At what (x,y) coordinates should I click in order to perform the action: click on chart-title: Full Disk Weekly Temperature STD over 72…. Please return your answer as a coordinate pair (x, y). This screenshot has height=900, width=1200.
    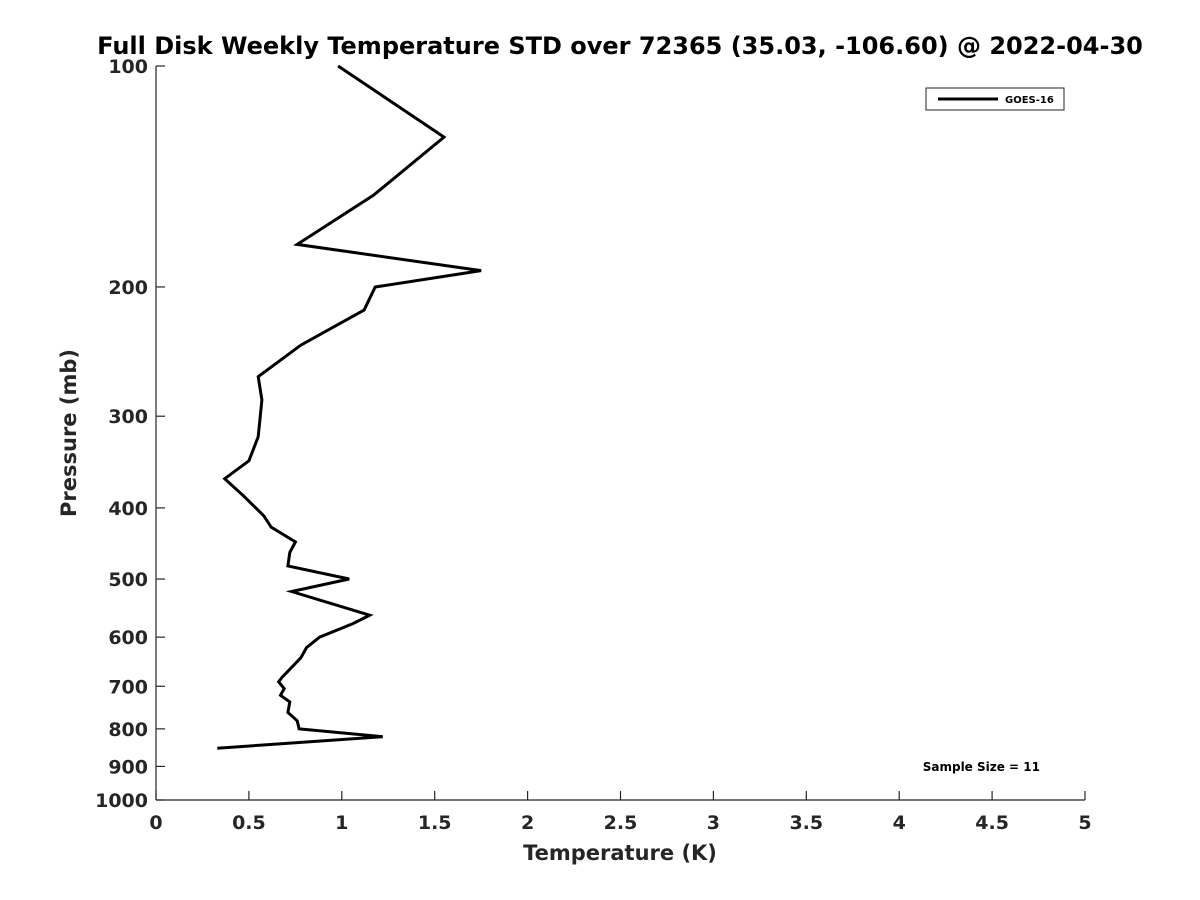
    Looking at the image, I should click on (620, 46).